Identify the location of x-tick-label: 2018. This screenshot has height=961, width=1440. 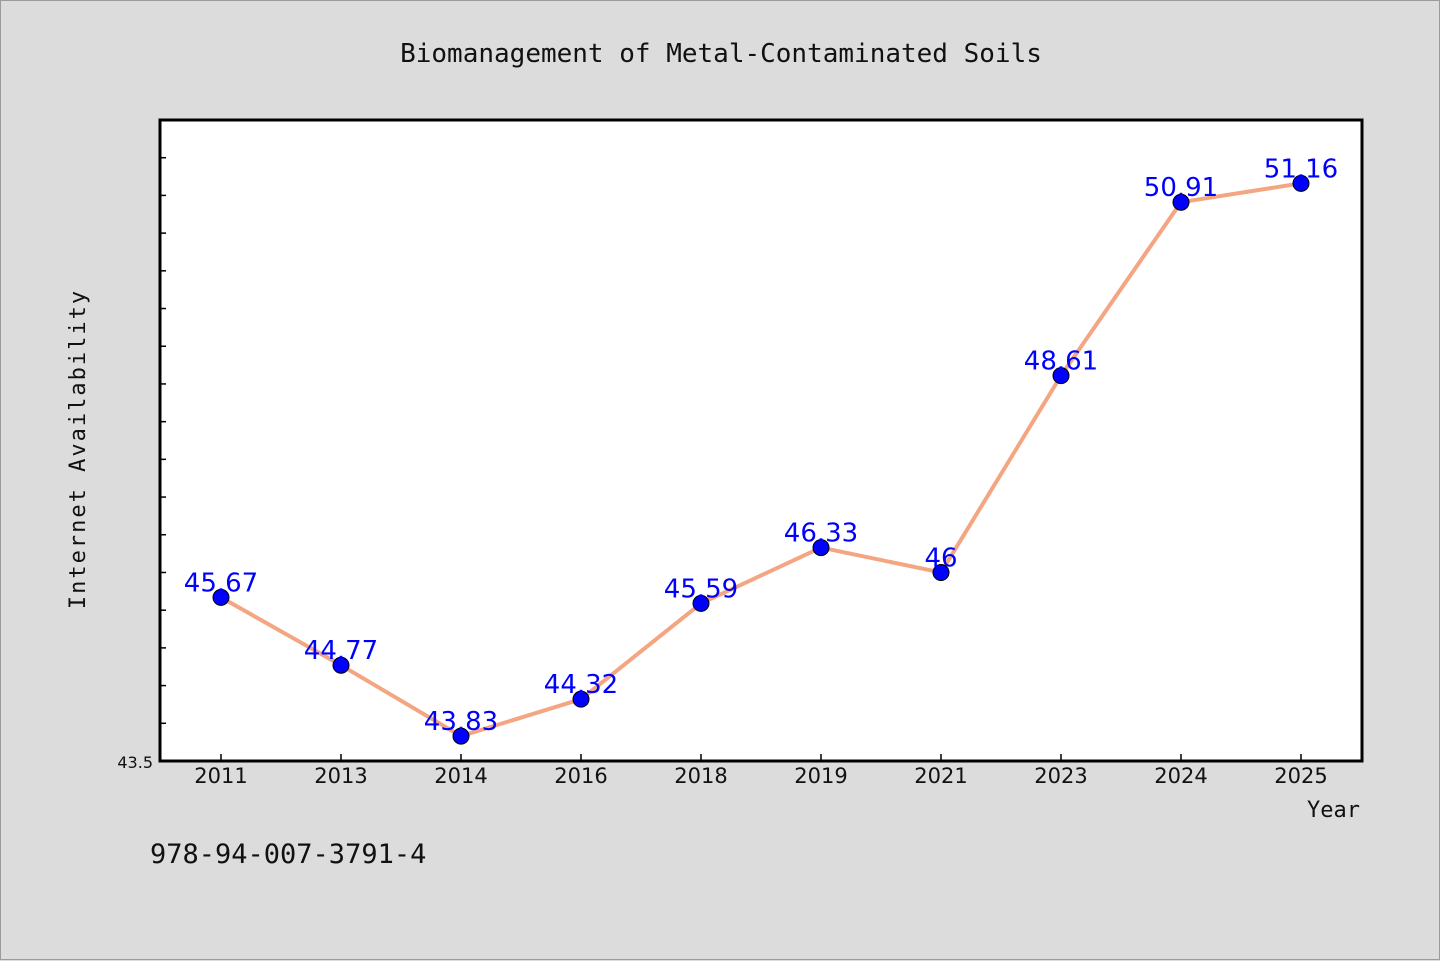
(700, 776).